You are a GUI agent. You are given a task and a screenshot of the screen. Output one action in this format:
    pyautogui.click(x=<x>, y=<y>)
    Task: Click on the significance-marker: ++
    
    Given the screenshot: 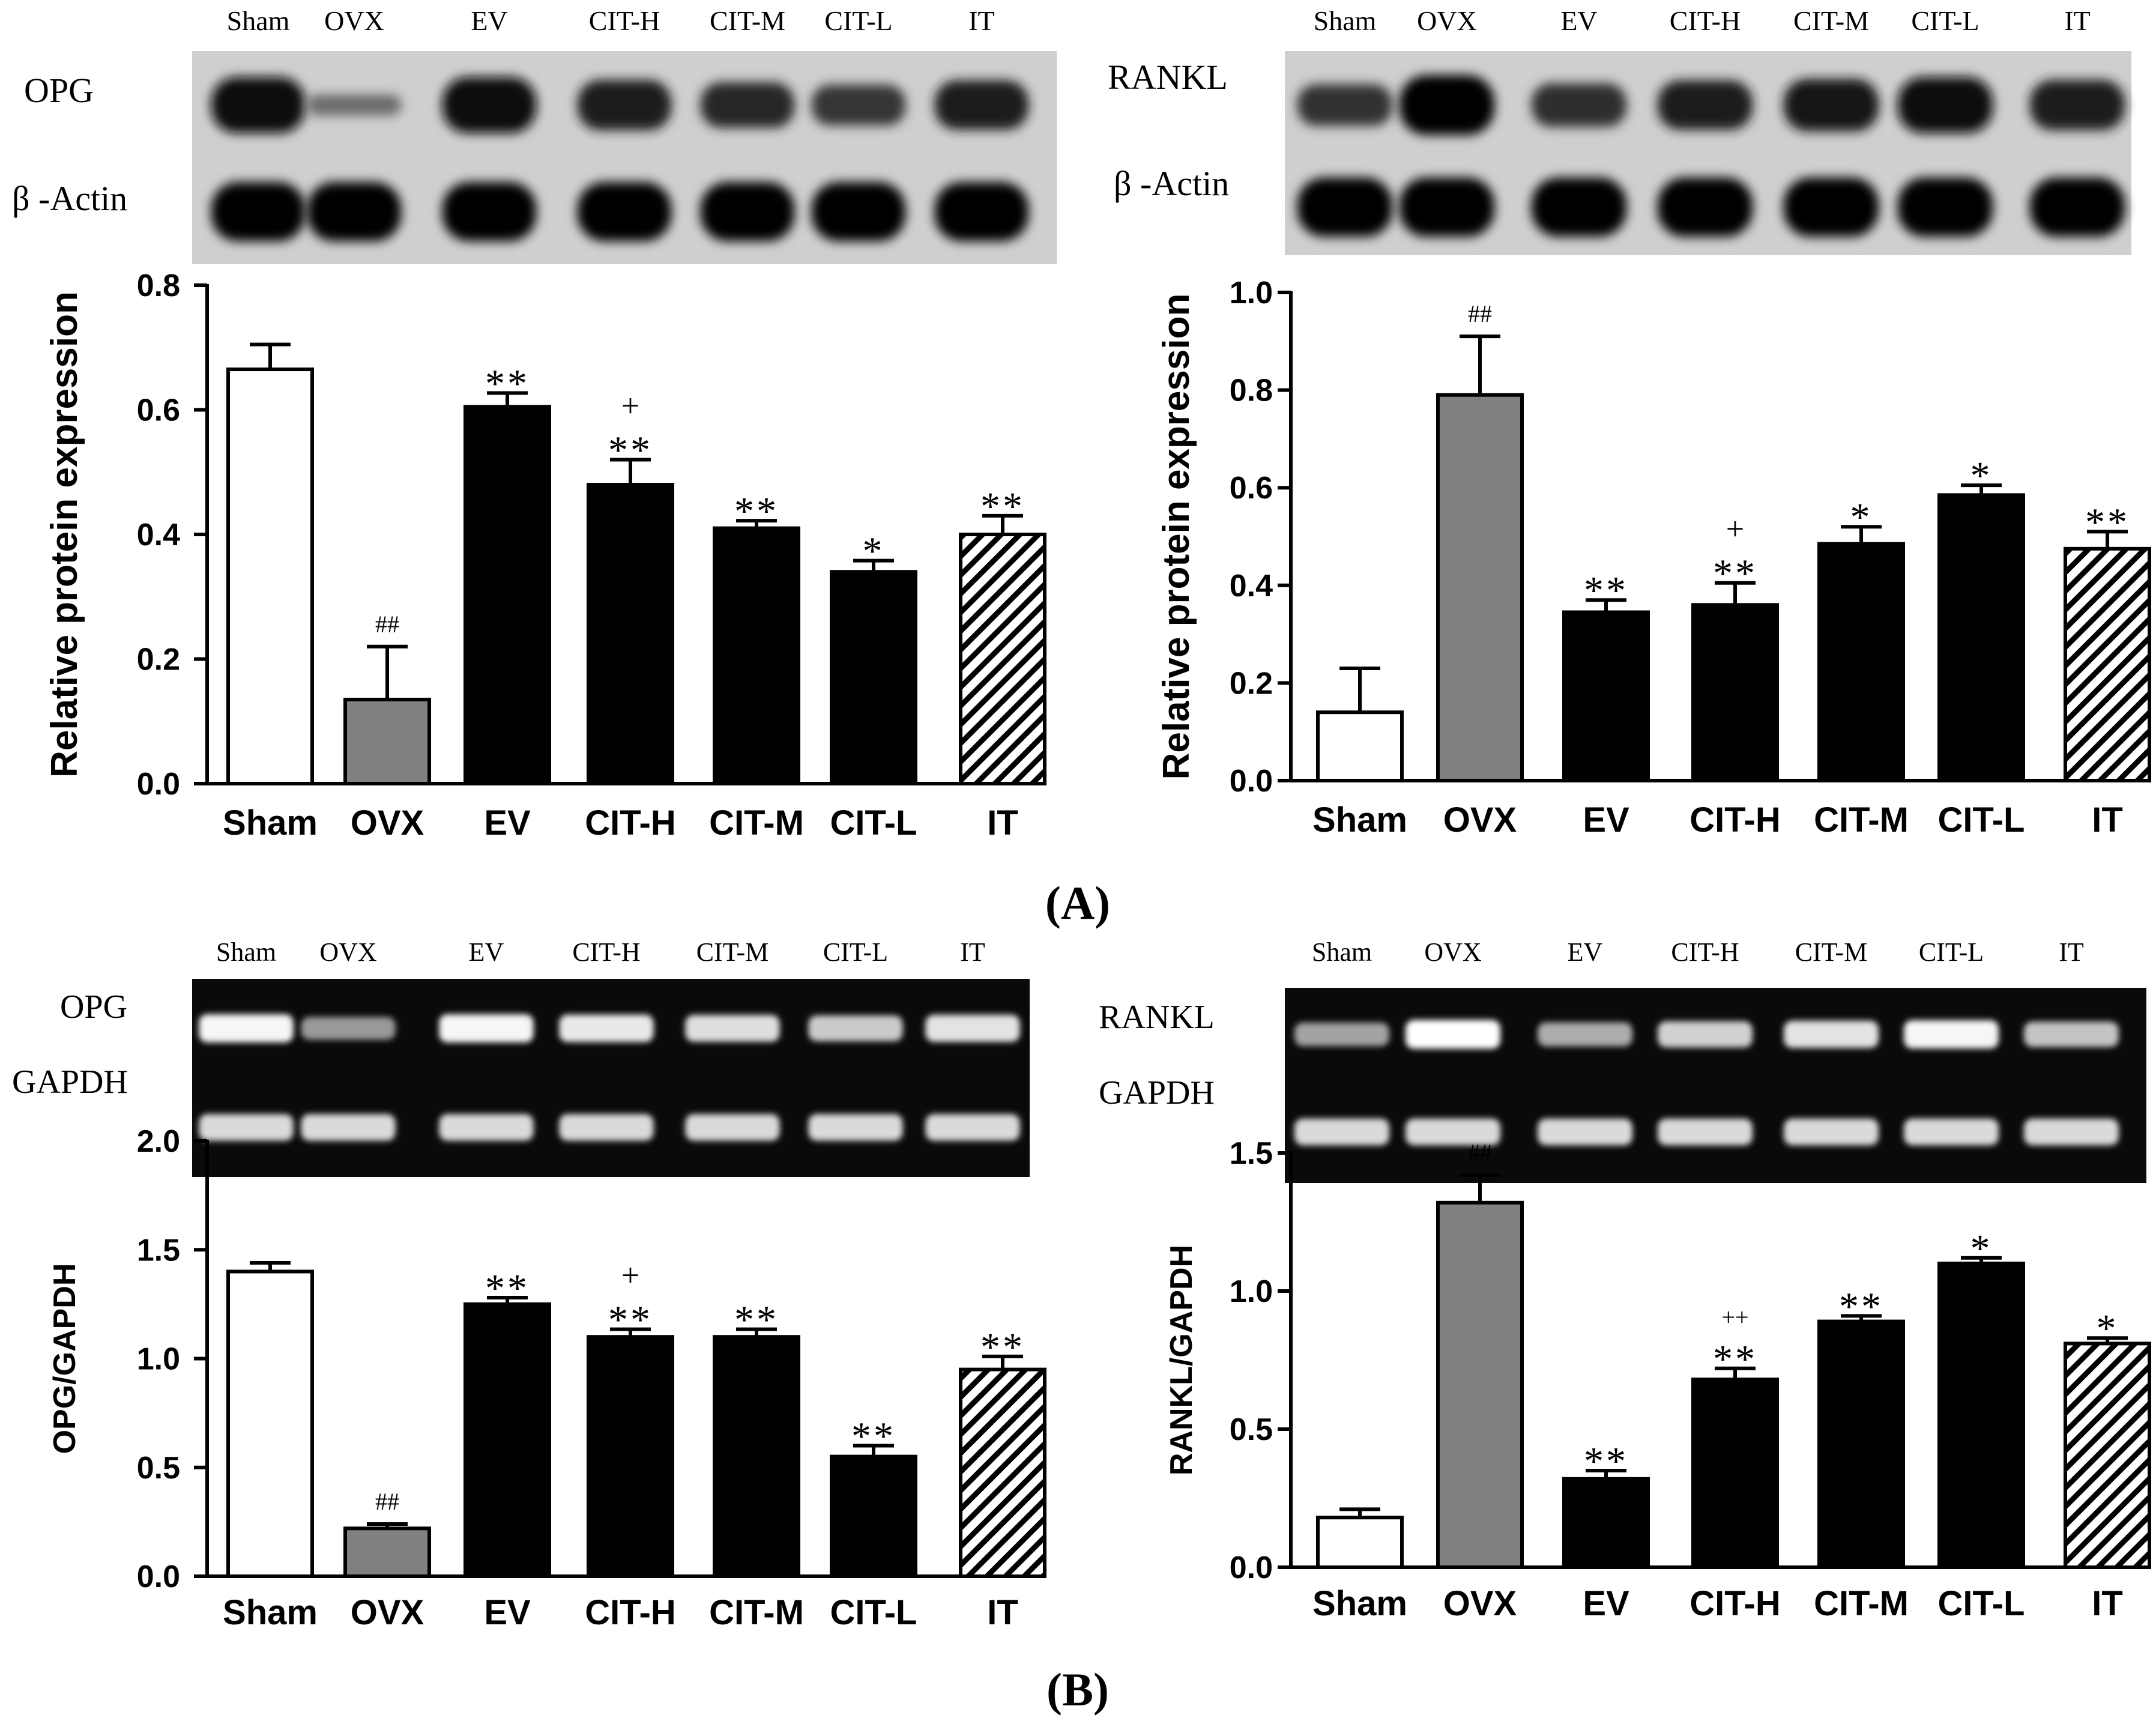 What is the action you would take?
    pyautogui.click(x=1734, y=1317)
    